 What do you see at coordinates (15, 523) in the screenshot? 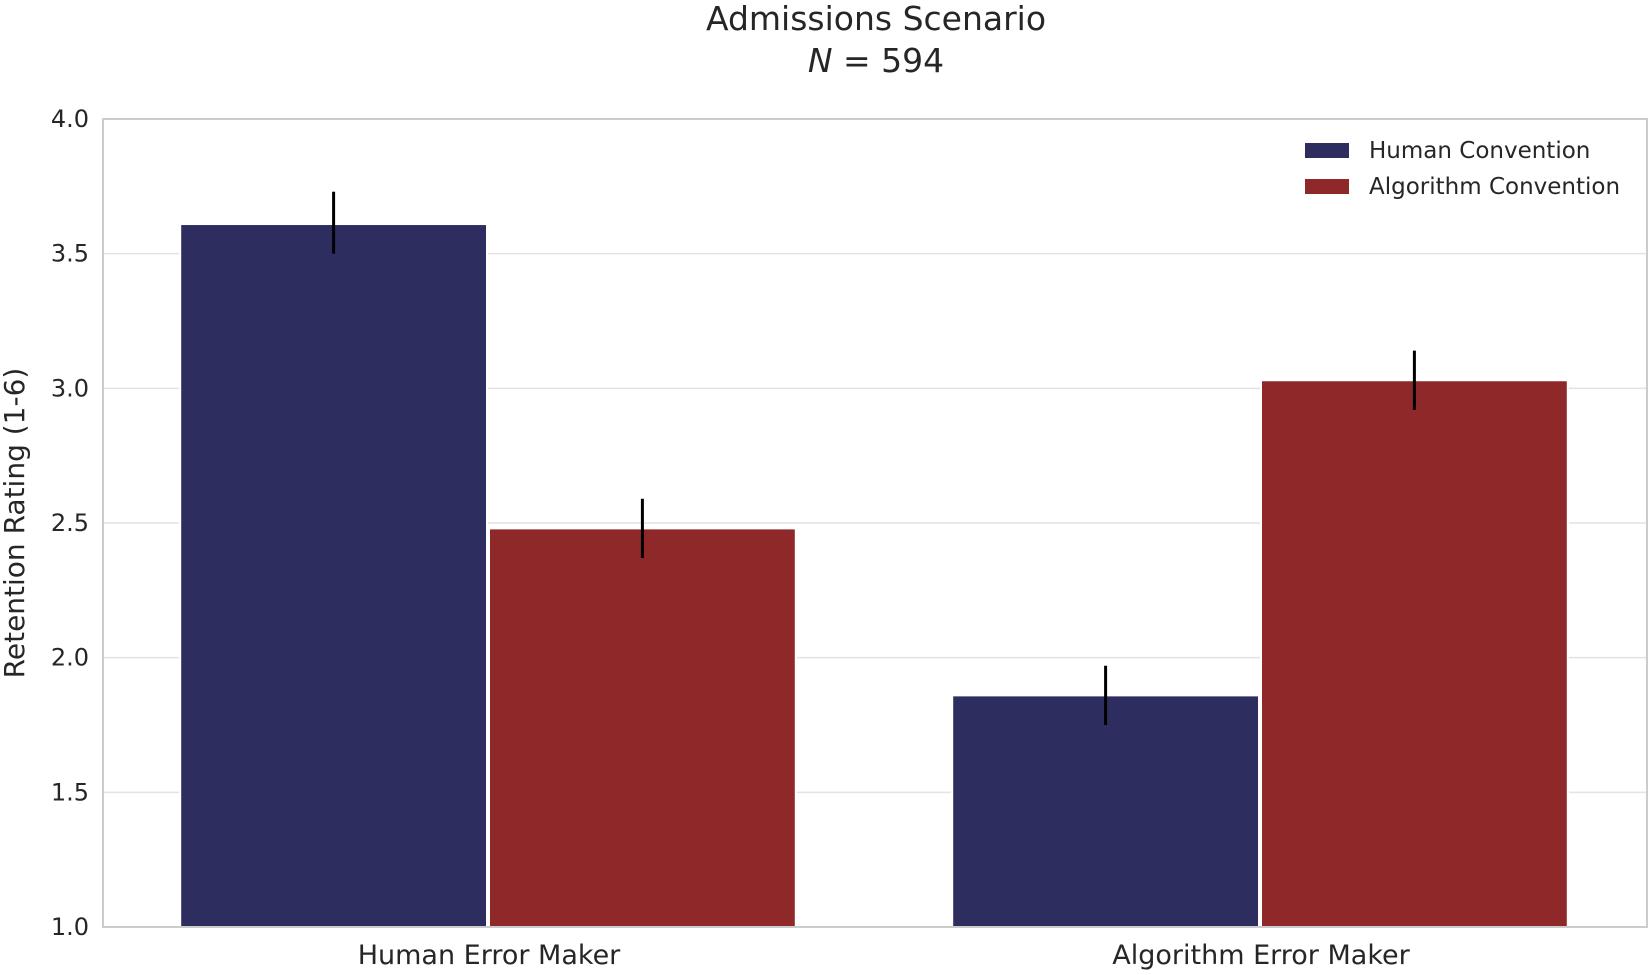
I see `y-axis-label: Retention Rating (1-6)` at bounding box center [15, 523].